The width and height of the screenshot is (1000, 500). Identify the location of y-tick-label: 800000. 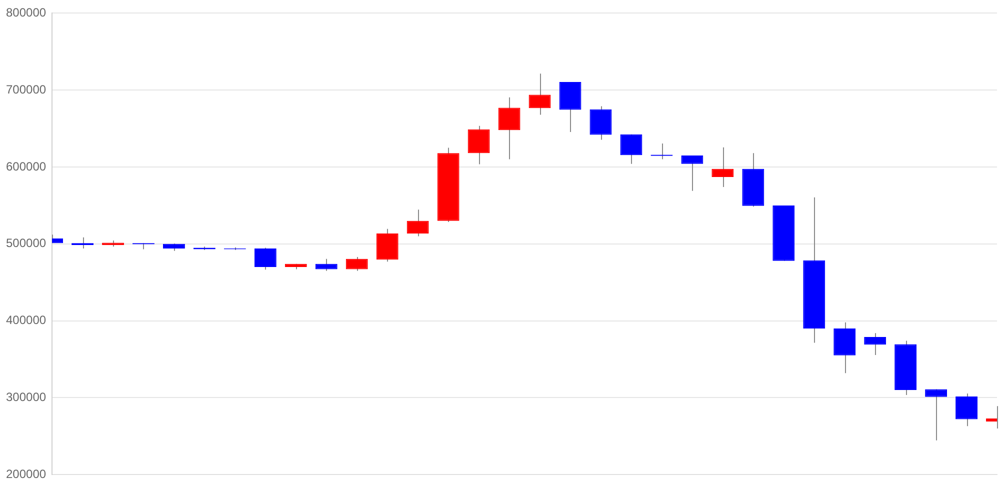
(26, 13).